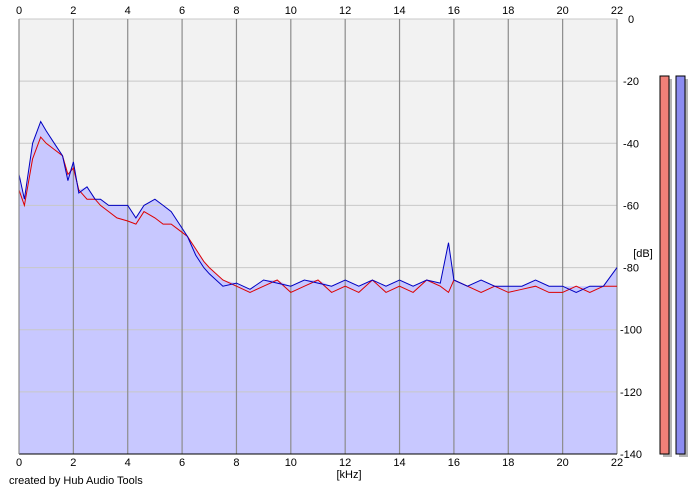  Describe the element at coordinates (563, 463) in the screenshot. I see `x-tick-label-bottom: 20` at that location.